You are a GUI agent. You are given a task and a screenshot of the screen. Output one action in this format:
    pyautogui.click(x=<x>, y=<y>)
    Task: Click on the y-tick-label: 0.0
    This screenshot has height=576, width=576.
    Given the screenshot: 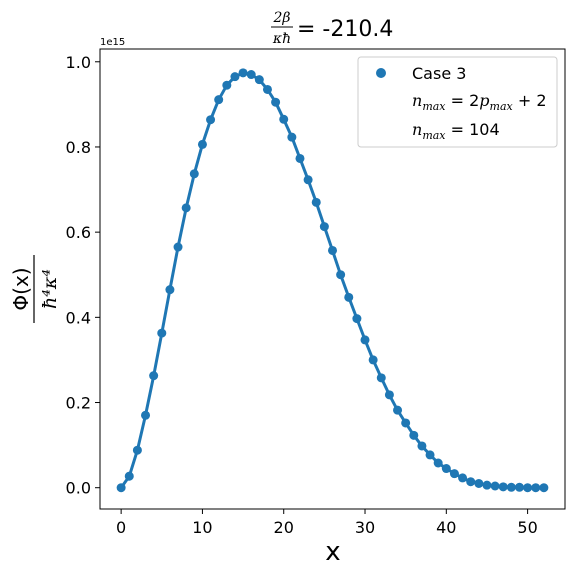 What is the action you would take?
    pyautogui.click(x=78, y=488)
    